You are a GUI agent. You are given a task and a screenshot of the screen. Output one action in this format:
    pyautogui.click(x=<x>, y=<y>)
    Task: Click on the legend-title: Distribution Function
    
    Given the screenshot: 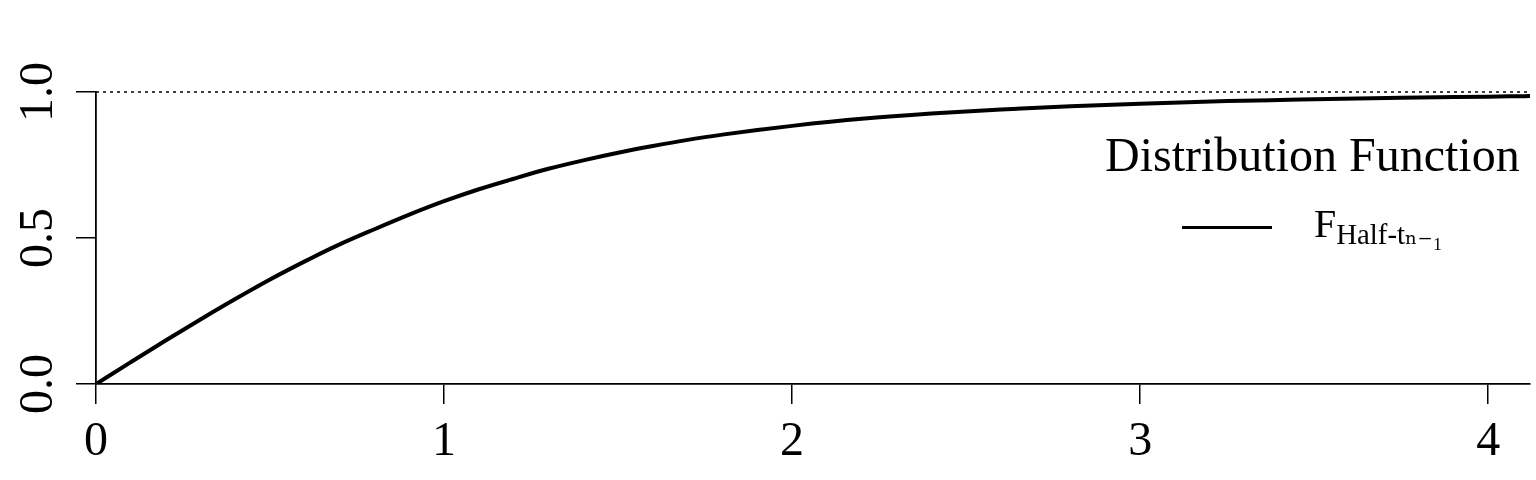 What is the action you would take?
    pyautogui.click(x=1312, y=154)
    